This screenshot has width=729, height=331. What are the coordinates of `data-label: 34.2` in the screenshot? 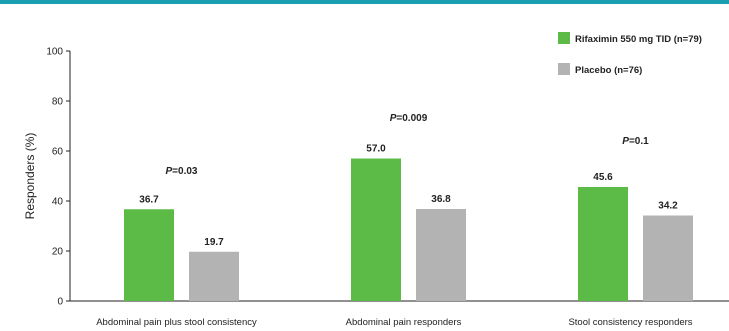 It's located at (668, 206).